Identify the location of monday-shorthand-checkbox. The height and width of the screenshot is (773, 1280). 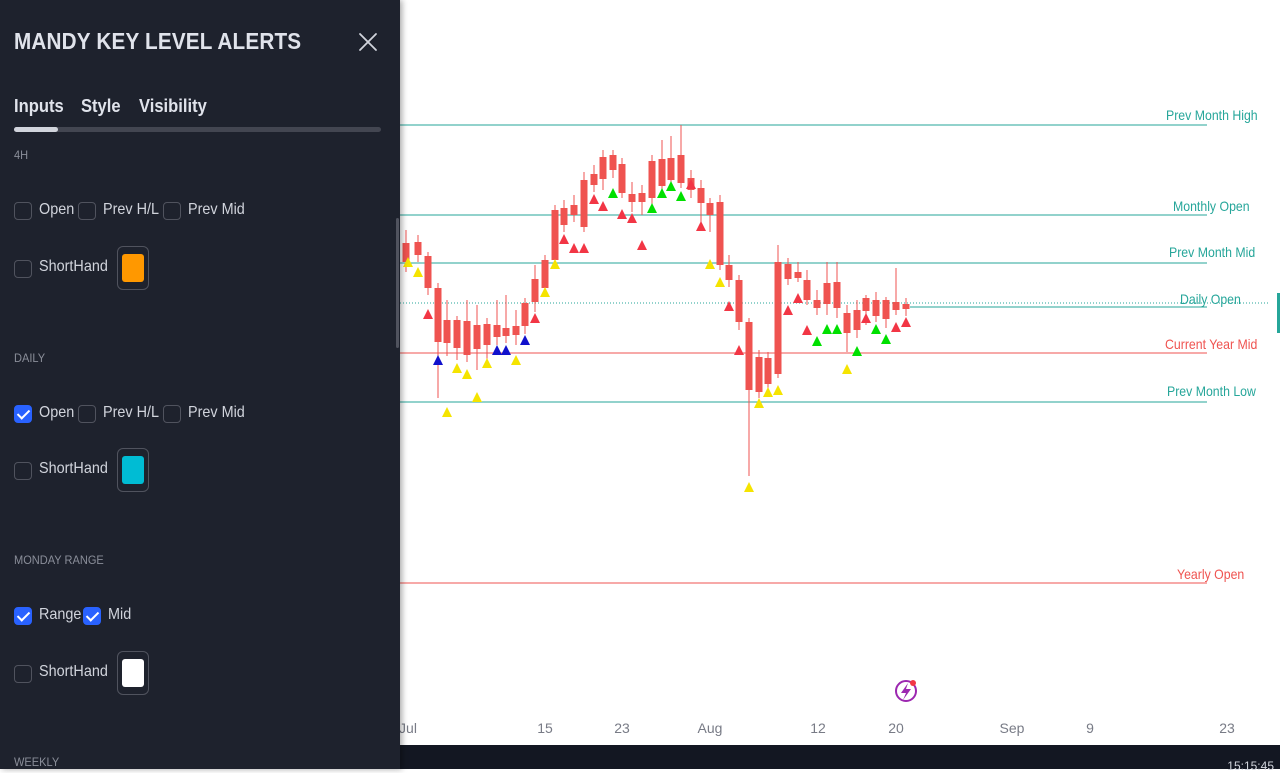
(23, 674).